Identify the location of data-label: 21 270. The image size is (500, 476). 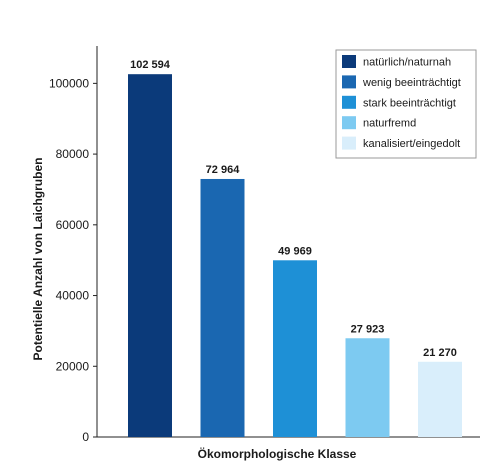
(440, 353).